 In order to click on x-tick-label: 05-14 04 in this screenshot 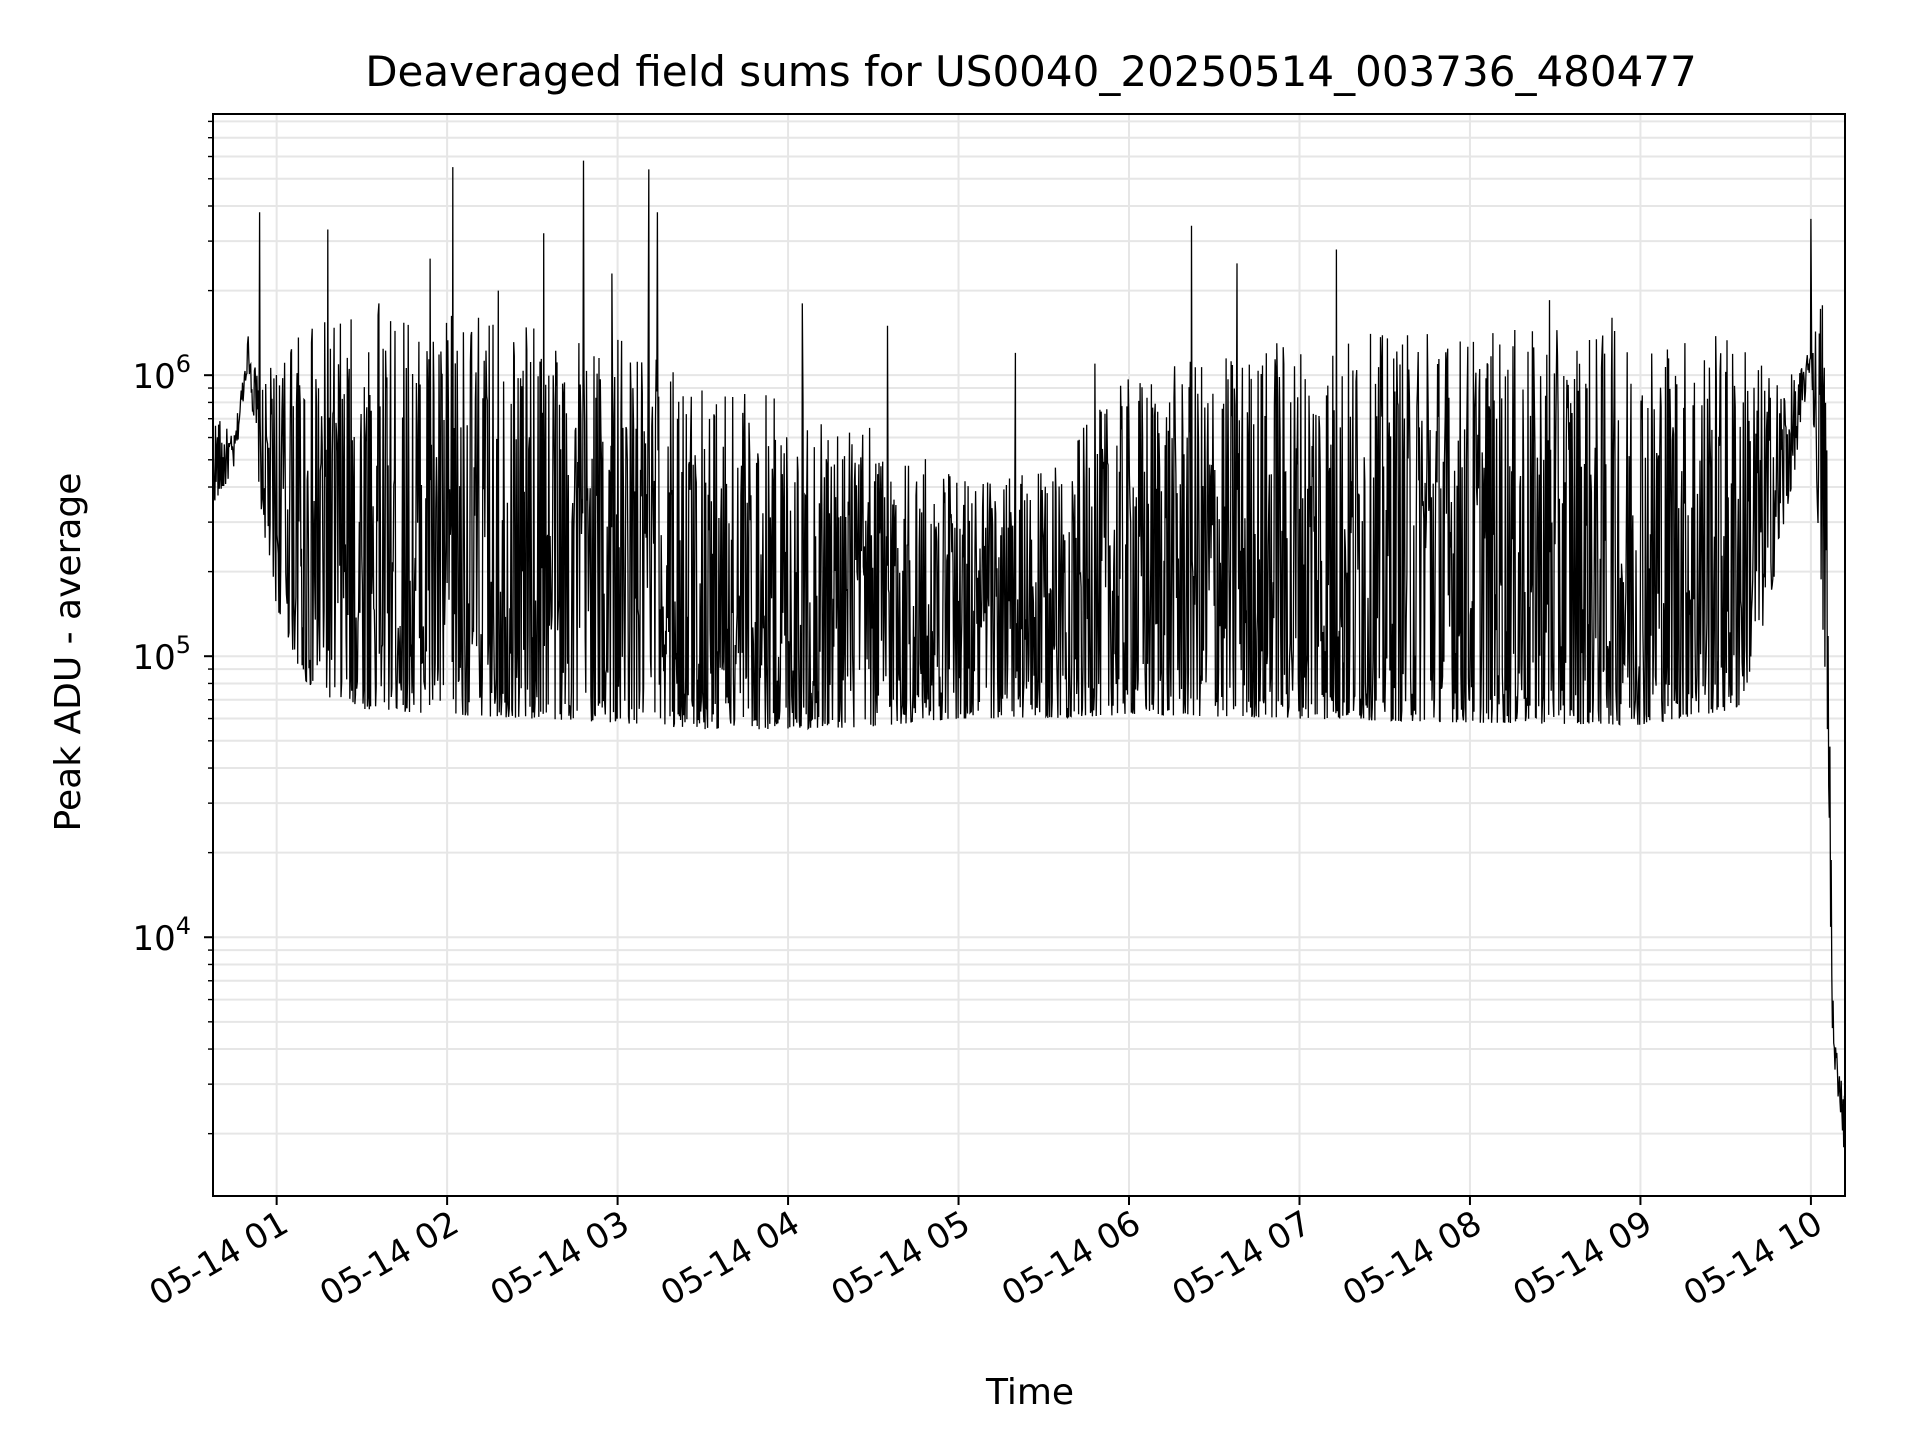, I will do `click(730, 1258)`.